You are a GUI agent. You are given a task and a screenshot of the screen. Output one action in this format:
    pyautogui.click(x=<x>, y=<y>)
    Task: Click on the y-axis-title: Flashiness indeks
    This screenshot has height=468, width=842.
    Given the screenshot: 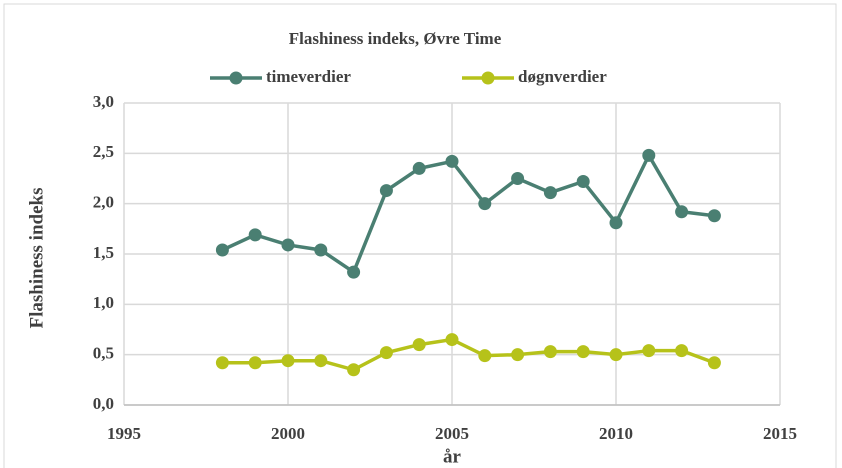 What is the action you would take?
    pyautogui.click(x=36, y=258)
    